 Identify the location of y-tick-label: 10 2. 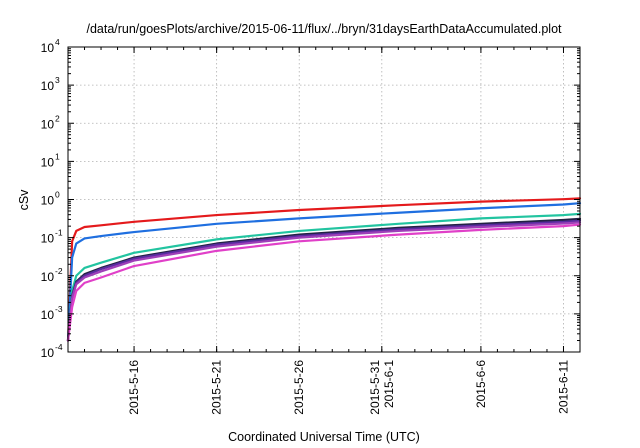
(50, 122).